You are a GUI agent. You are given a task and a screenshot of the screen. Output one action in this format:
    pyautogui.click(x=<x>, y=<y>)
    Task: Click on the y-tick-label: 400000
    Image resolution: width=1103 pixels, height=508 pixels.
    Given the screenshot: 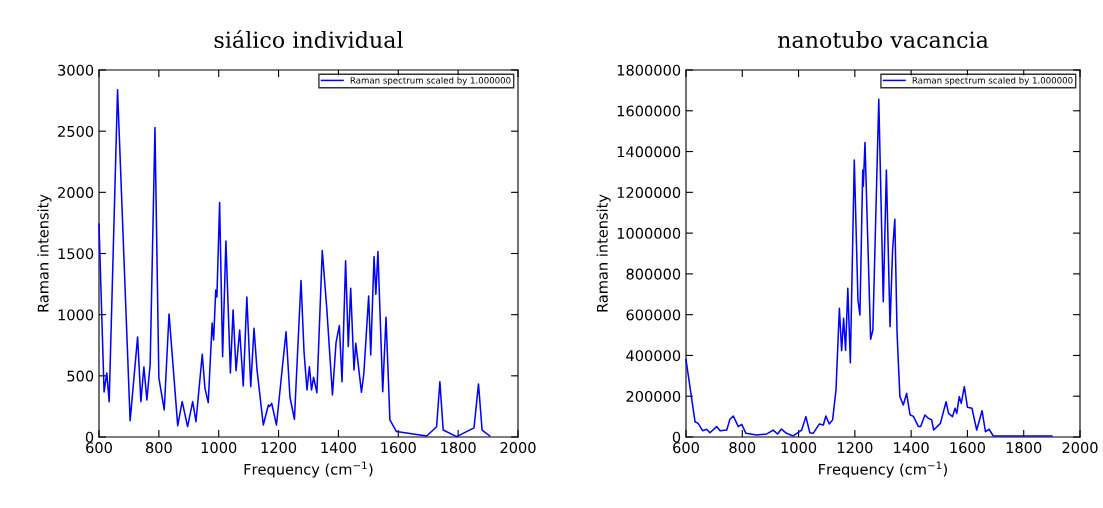 What is the action you would take?
    pyautogui.click(x=653, y=356)
    